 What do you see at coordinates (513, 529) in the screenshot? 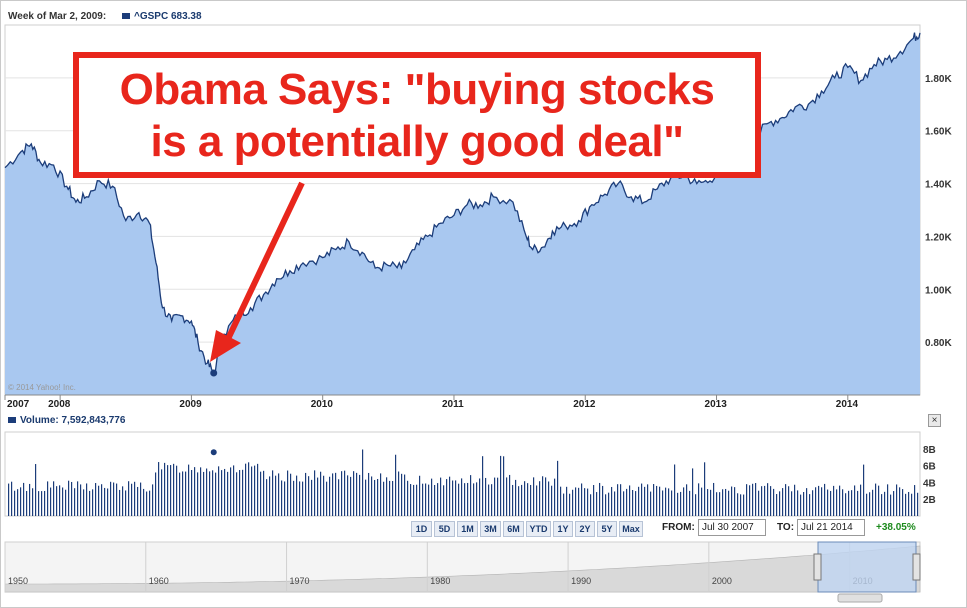
I see `range-button-6m: 6M` at bounding box center [513, 529].